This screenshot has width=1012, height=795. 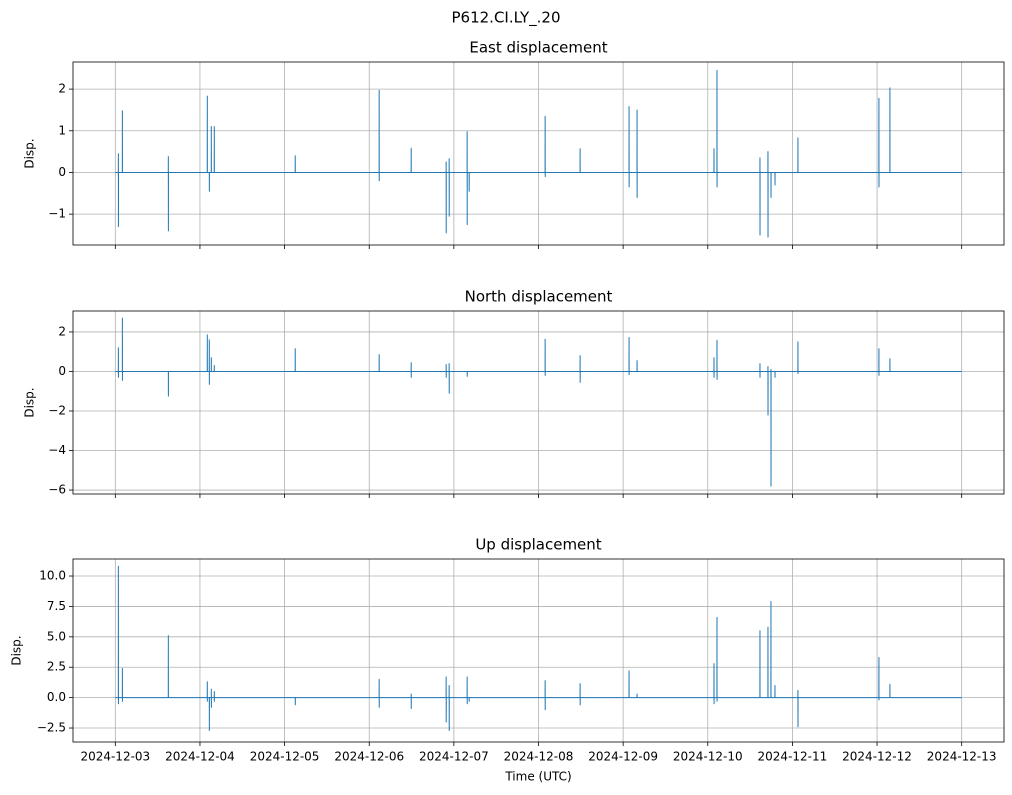 What do you see at coordinates (962, 757) in the screenshot?
I see `x-tick-label: 2024-12-13` at bounding box center [962, 757].